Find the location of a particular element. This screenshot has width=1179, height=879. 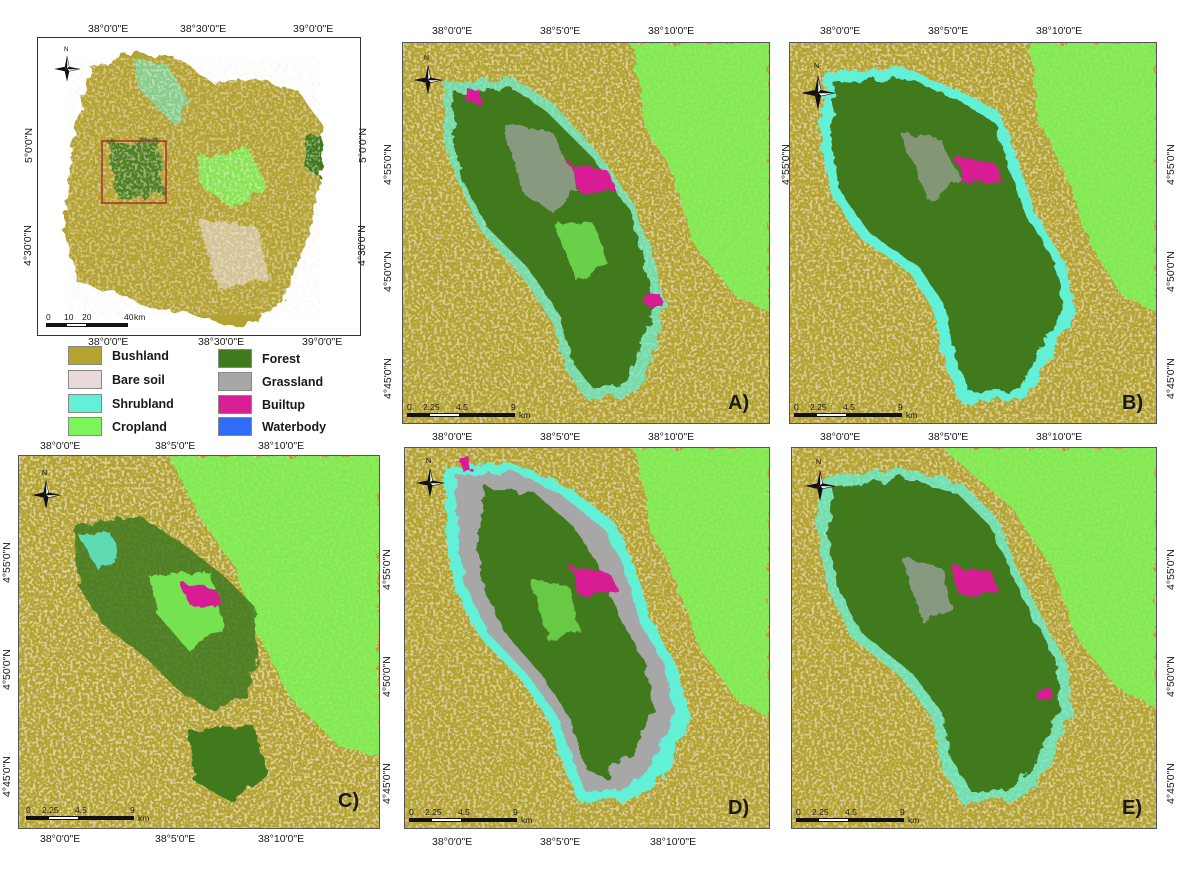

panel-c-top-lon-1: 38°0'0"E is located at coordinates (60, 446).